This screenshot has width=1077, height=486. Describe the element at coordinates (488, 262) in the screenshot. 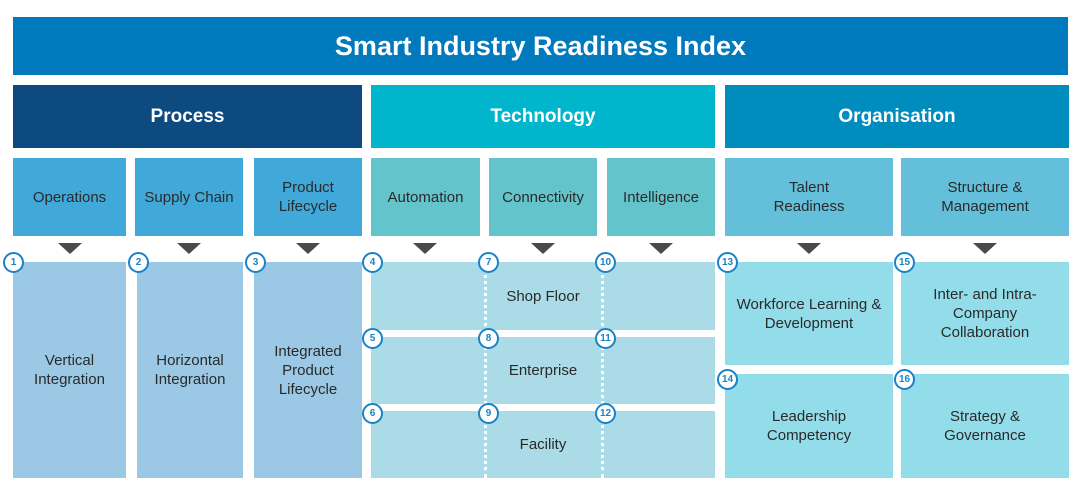

I see `number-badge: 7` at that location.